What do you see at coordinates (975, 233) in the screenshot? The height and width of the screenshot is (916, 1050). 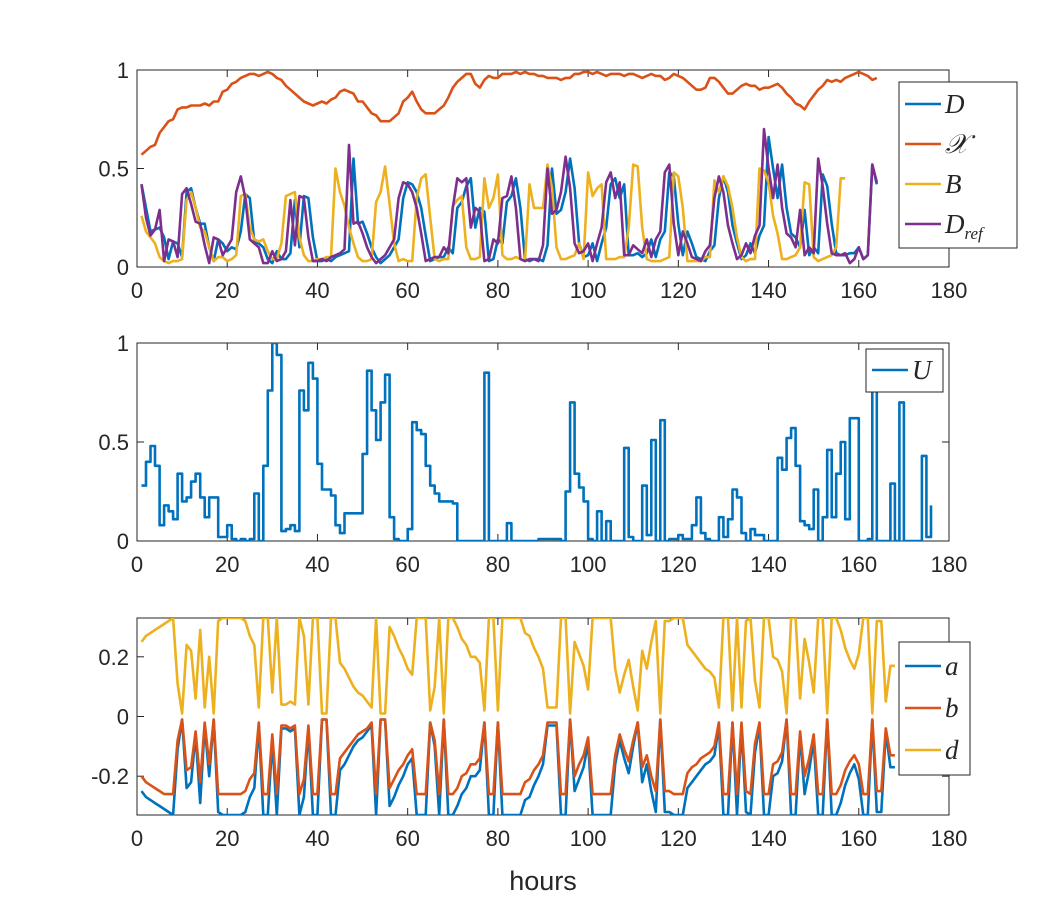 I see `legend-subscript: ref` at bounding box center [975, 233].